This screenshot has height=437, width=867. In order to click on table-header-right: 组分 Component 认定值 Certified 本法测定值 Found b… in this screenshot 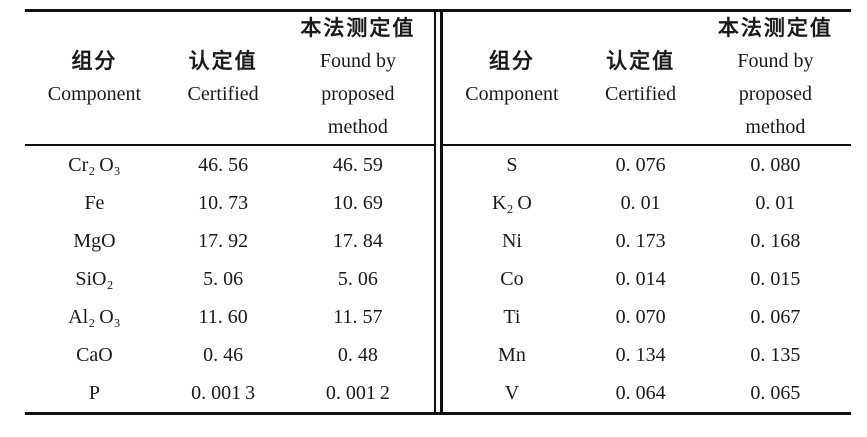, I will do `click(646, 79)`.